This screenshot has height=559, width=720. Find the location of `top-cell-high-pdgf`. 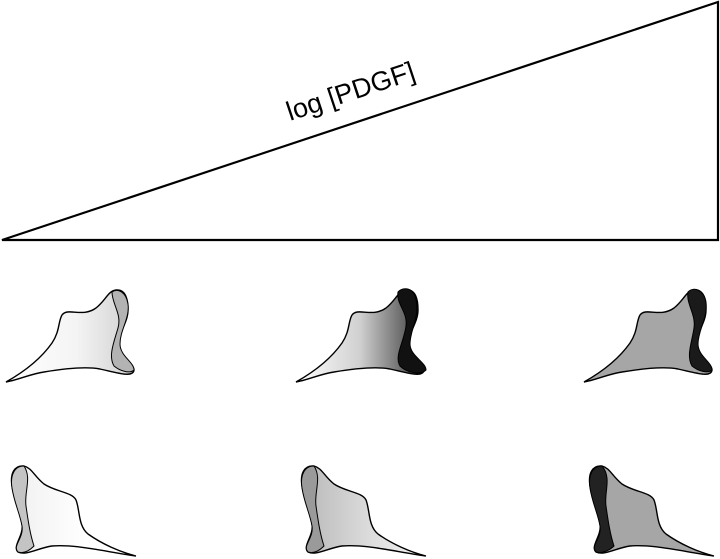

top-cell-high-pdgf is located at coordinates (648, 335).